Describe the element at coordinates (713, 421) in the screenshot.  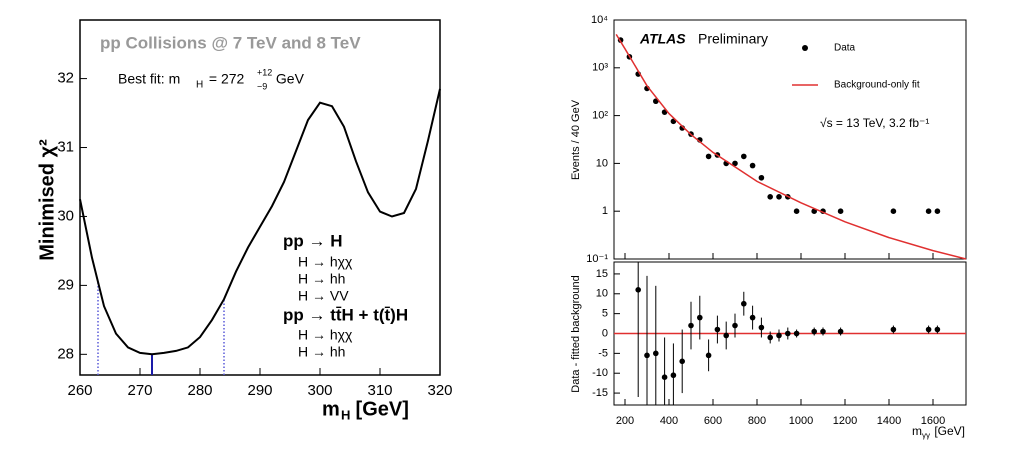
I see `x-tick-label: 600` at that location.